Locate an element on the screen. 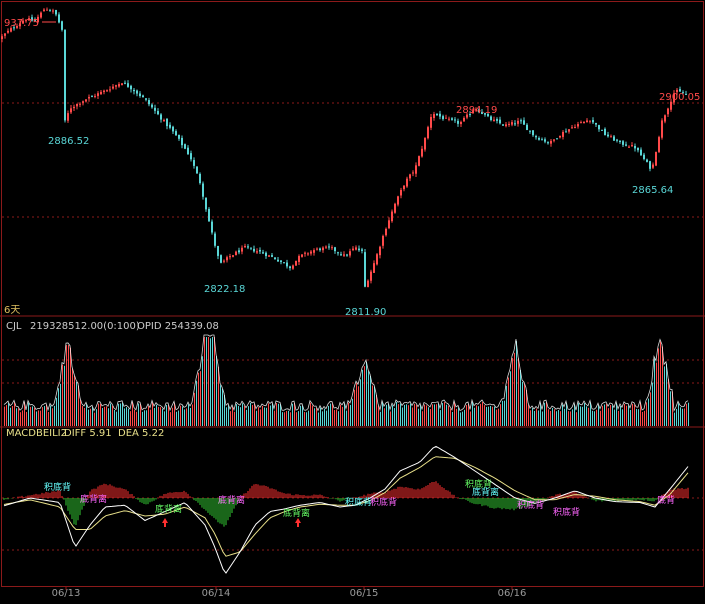 This screenshot has height=604, width=705. x-axis: 06/13 06/14 06/15 06/16 is located at coordinates (289, 592).